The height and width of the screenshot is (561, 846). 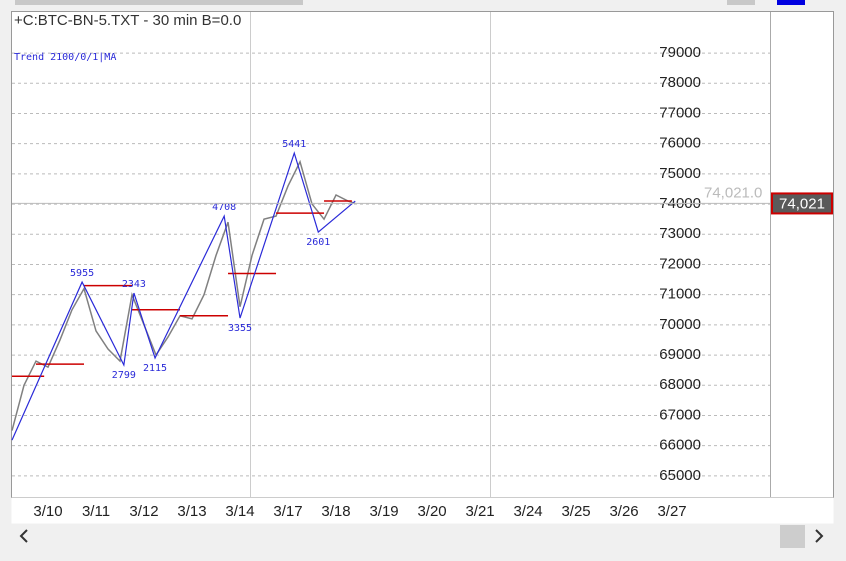 I want to click on y-tick-label: 65000, so click(x=680, y=475).